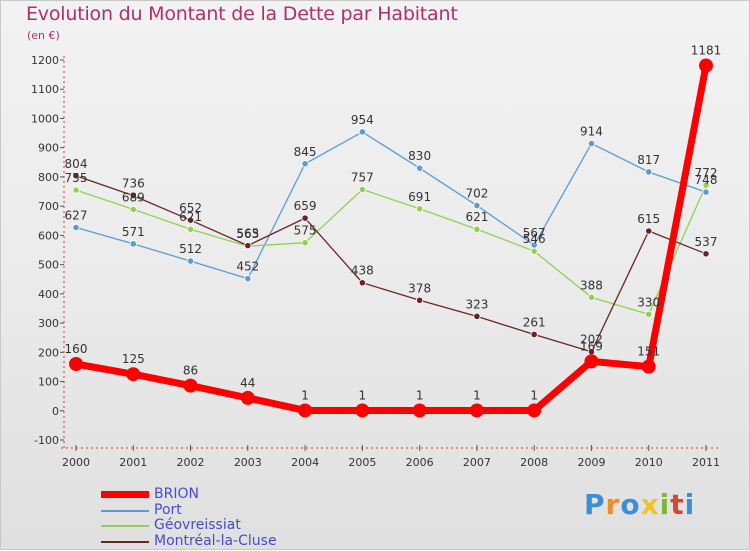  I want to click on x-tick-label: 2010, so click(649, 462).